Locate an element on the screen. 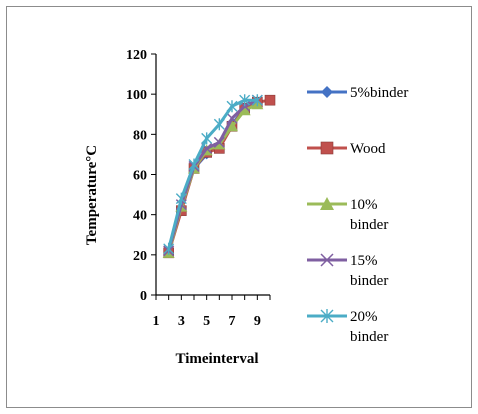 This screenshot has width=478, height=414. y-axis-label: Temperature°C is located at coordinates (92, 195).